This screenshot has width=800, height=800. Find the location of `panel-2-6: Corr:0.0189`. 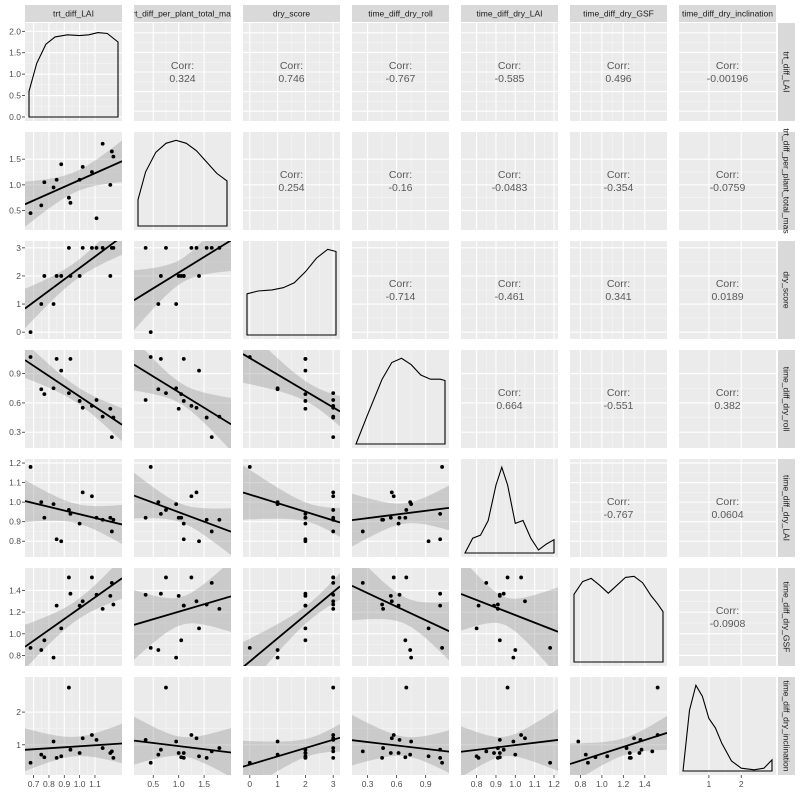

panel-2-6: Corr:0.0189 is located at coordinates (727, 290).